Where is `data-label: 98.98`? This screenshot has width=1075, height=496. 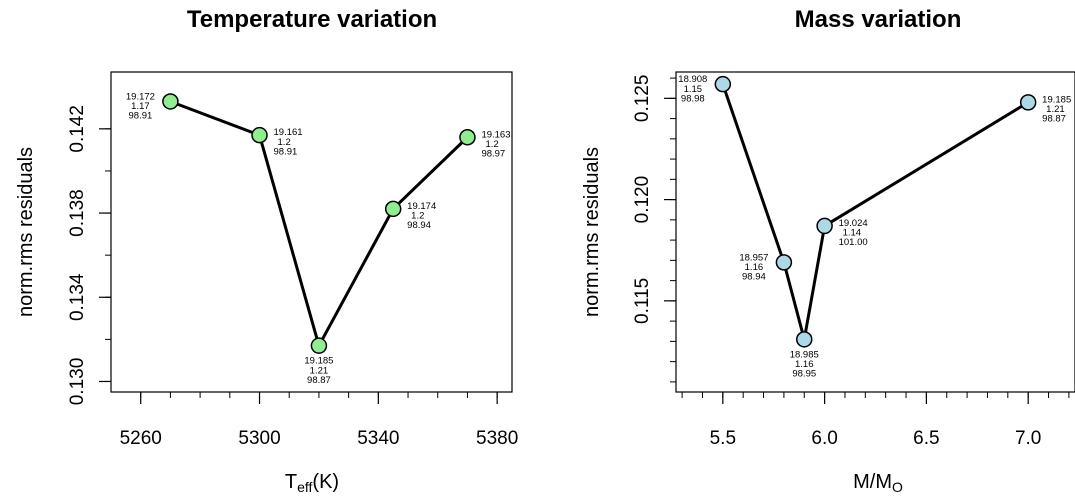 data-label: 98.98 is located at coordinates (693, 98).